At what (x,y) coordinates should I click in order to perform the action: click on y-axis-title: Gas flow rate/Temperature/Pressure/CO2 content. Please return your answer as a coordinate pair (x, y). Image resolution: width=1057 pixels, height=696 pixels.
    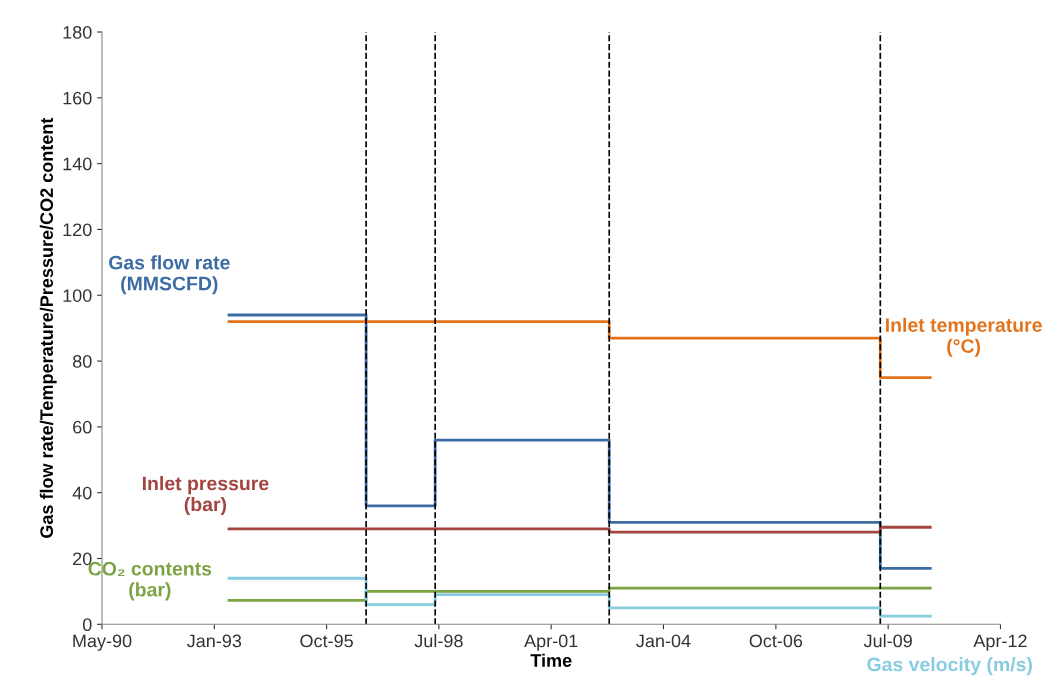
    Looking at the image, I should click on (48, 327).